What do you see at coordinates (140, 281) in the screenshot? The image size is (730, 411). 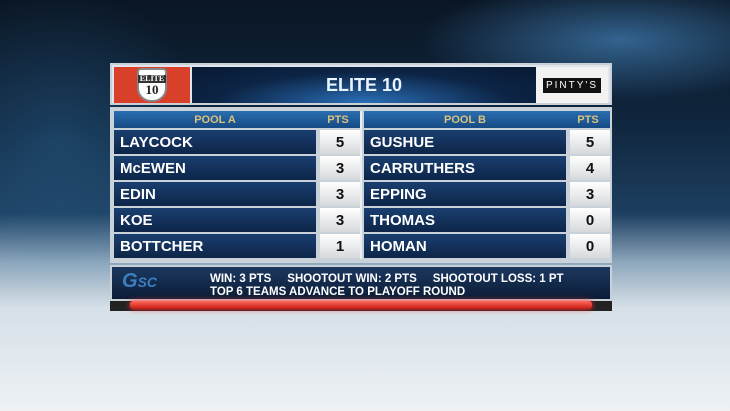 I see `gsc-logo: GSC` at bounding box center [140, 281].